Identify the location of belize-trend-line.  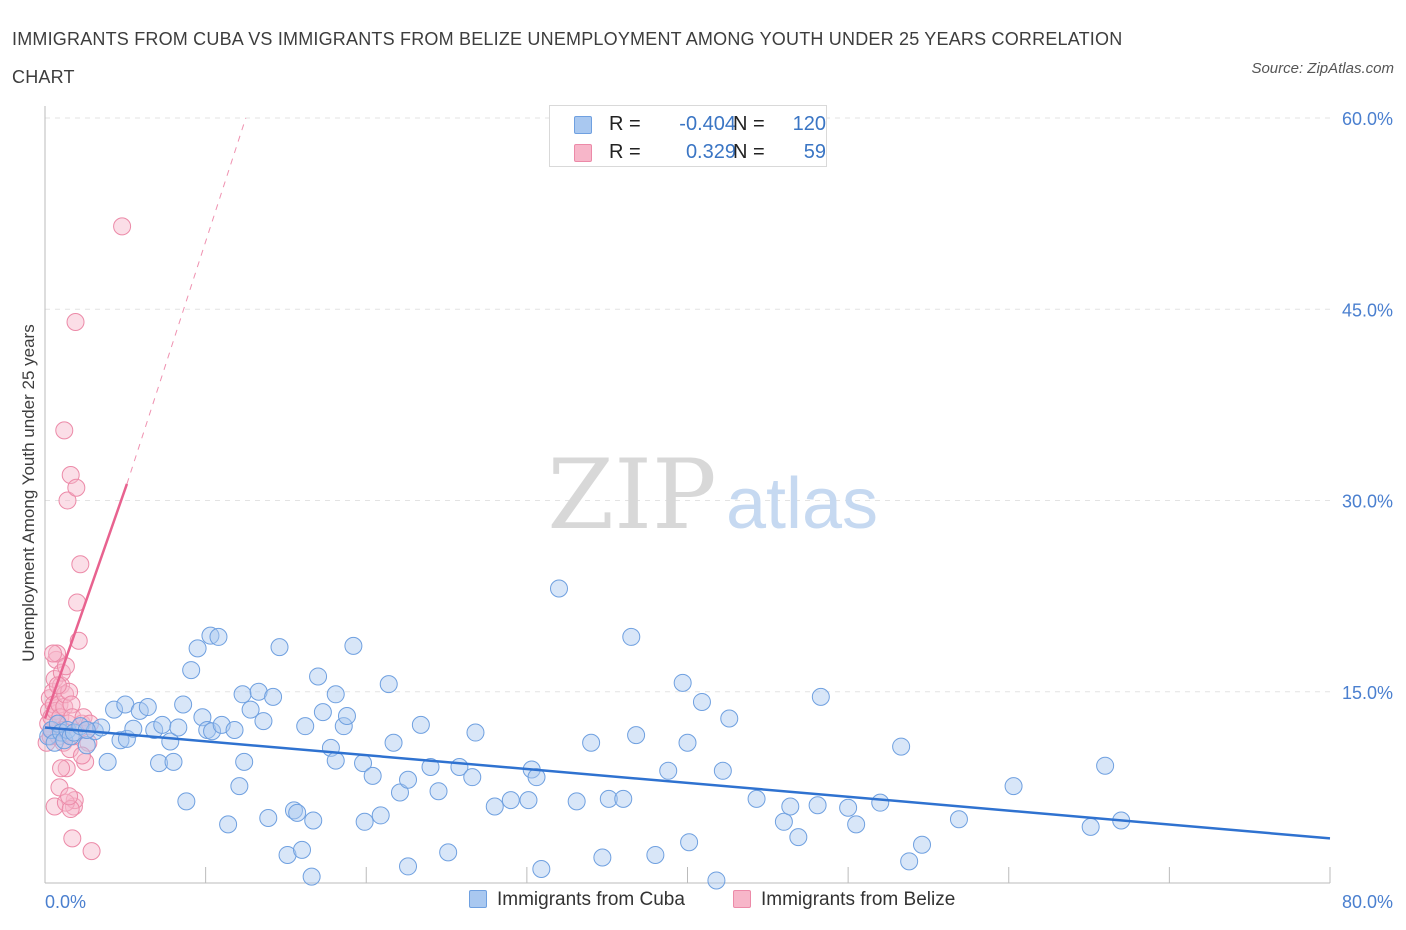
(86, 601).